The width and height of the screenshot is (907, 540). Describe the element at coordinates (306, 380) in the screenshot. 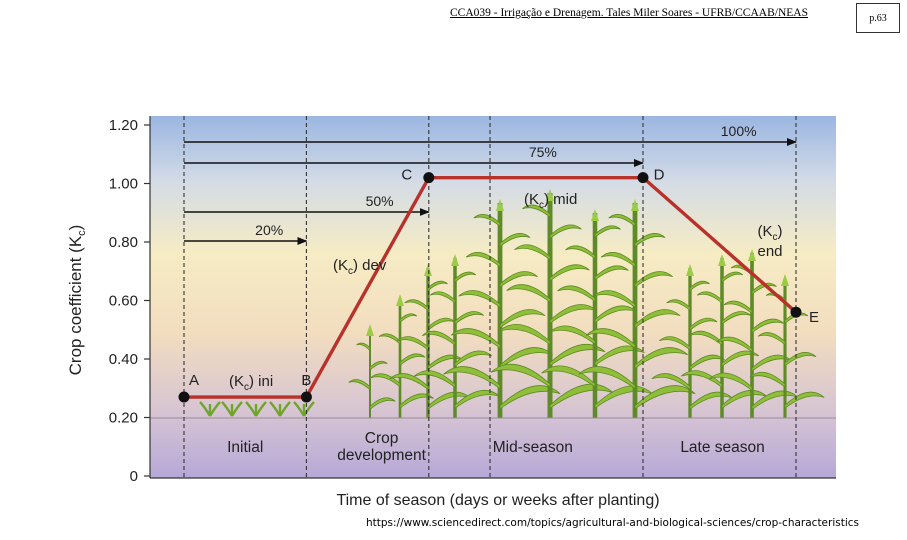

I see `kc-point-label: B` at that location.